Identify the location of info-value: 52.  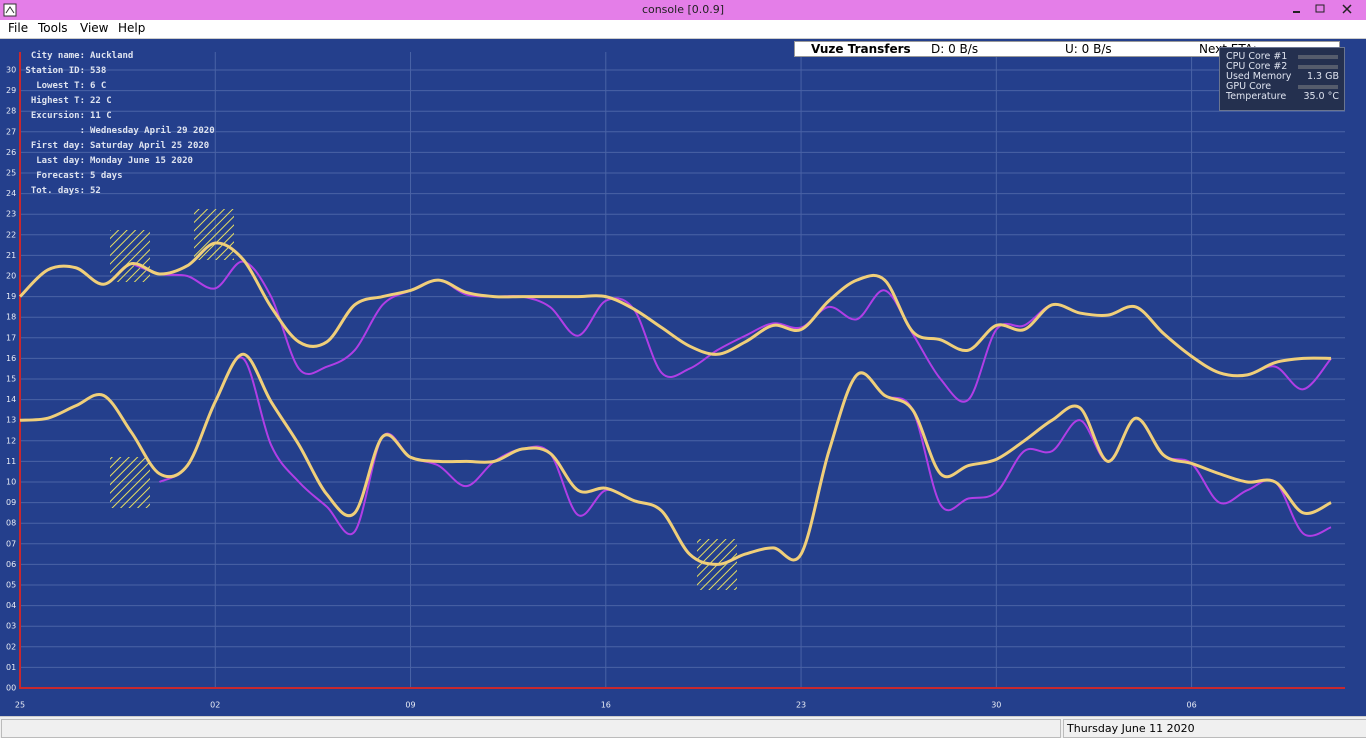
(95, 191).